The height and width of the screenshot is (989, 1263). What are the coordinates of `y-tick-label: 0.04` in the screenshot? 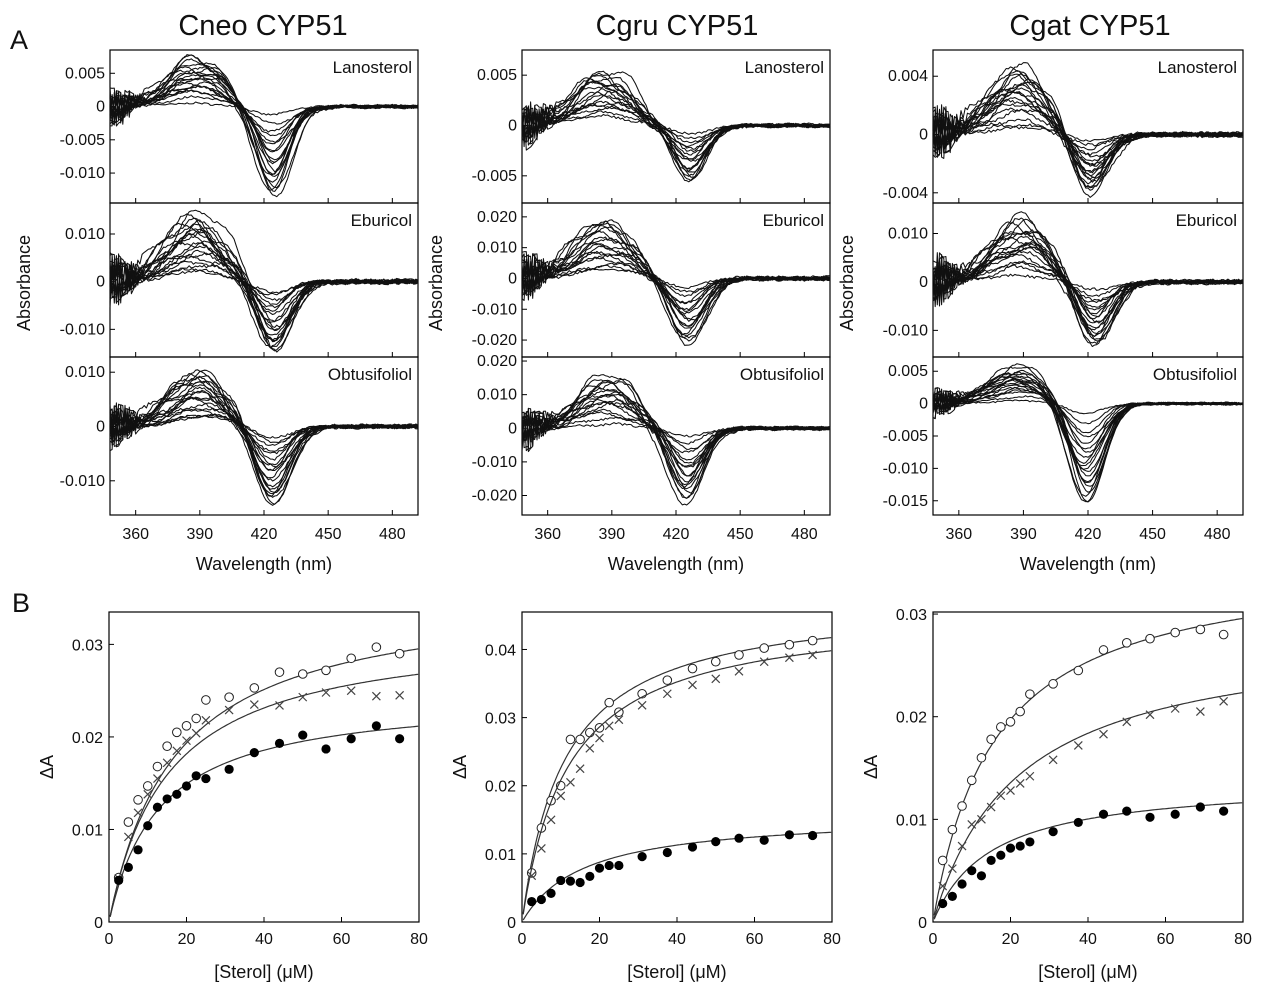 It's located at (500, 650).